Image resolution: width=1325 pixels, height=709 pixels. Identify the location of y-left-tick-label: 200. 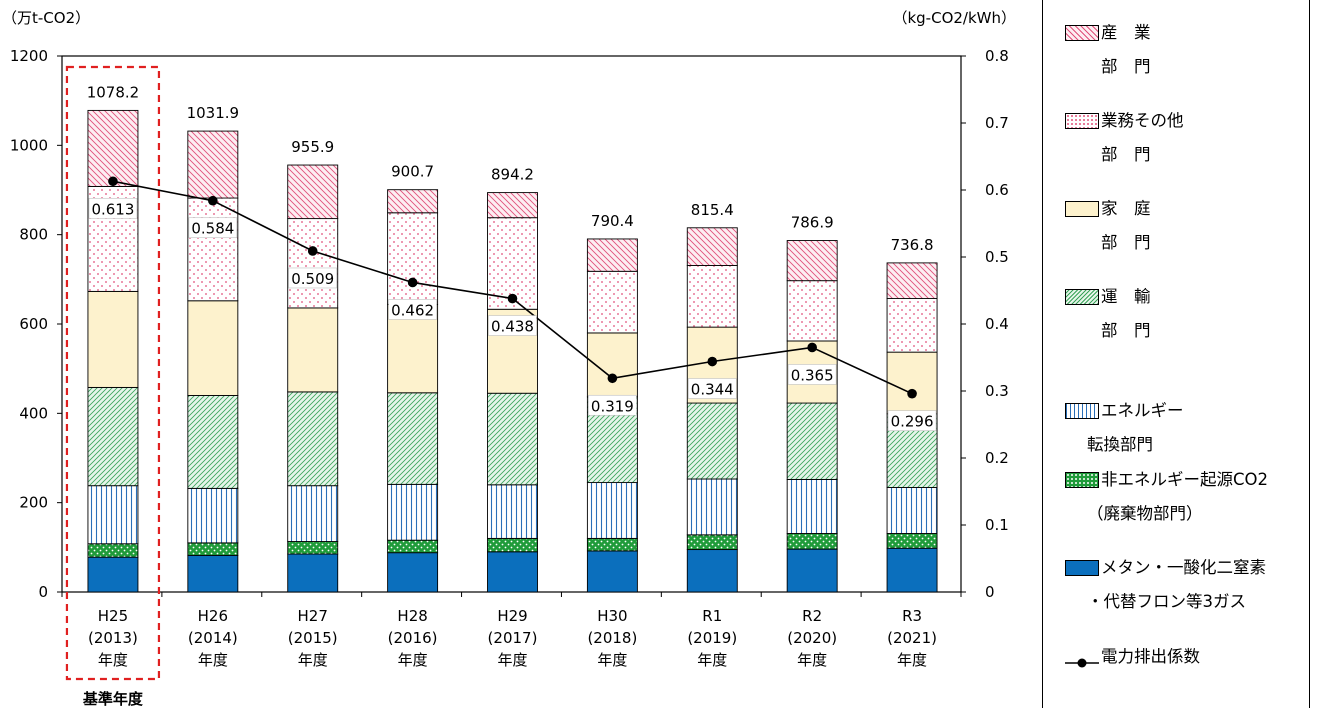
(33, 503).